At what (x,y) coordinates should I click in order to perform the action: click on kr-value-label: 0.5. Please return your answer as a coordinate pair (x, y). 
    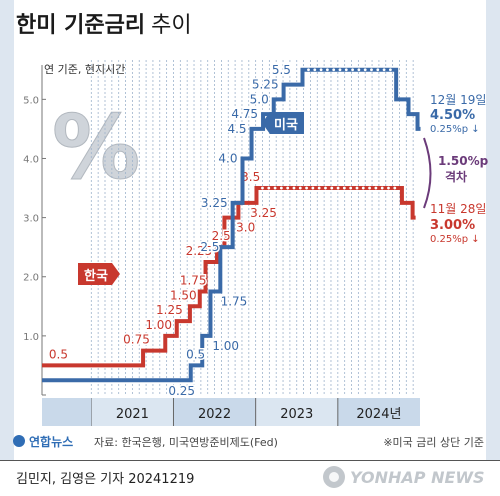
    Looking at the image, I should click on (58, 354).